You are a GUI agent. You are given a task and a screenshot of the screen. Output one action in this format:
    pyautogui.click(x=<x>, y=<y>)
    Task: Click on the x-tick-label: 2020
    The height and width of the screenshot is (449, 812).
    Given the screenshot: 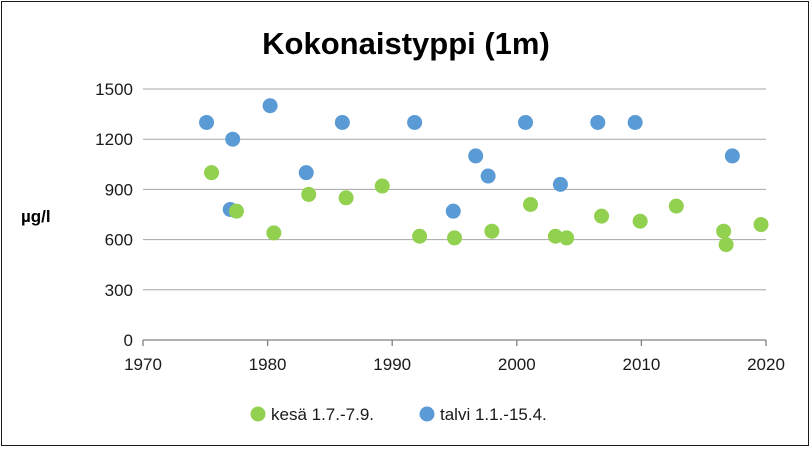 What is the action you would take?
    pyautogui.click(x=766, y=364)
    